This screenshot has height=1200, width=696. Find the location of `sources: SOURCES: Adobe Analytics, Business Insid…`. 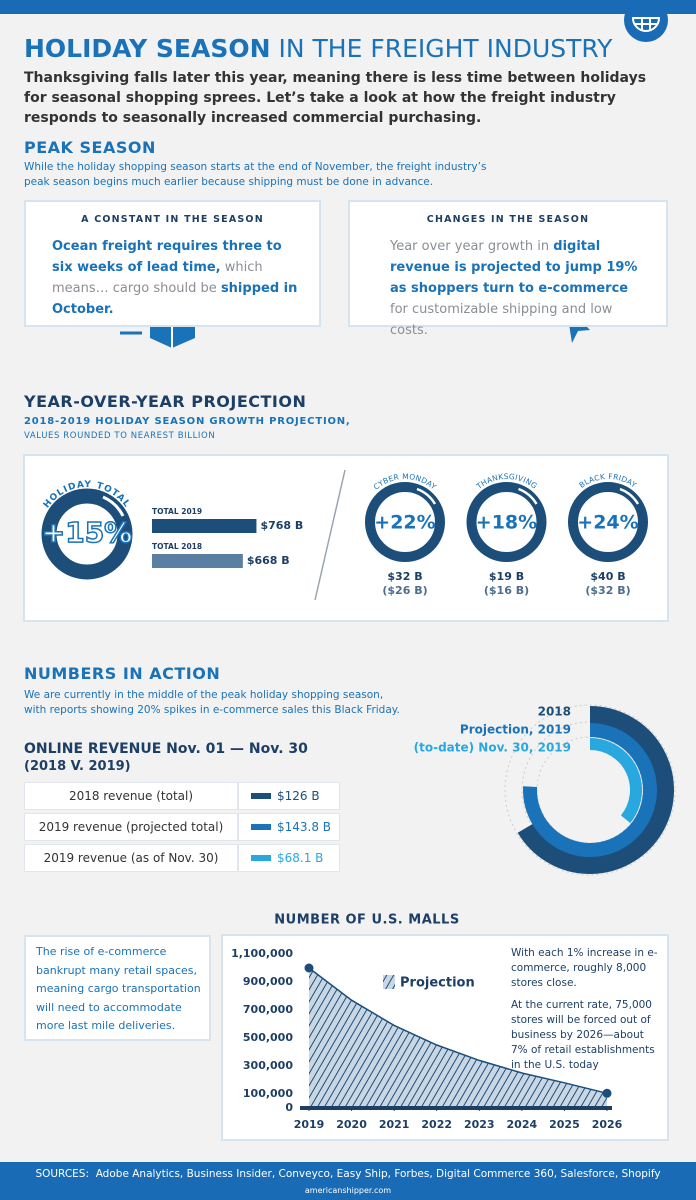

sources: SOURCES: Adobe Analytics, Business Insid… is located at coordinates (348, 1174).